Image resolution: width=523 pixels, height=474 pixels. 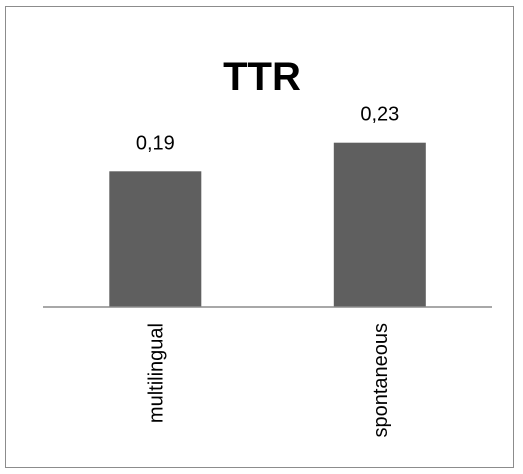 I want to click on data-label-spontaneous: 0,23, so click(x=379, y=115).